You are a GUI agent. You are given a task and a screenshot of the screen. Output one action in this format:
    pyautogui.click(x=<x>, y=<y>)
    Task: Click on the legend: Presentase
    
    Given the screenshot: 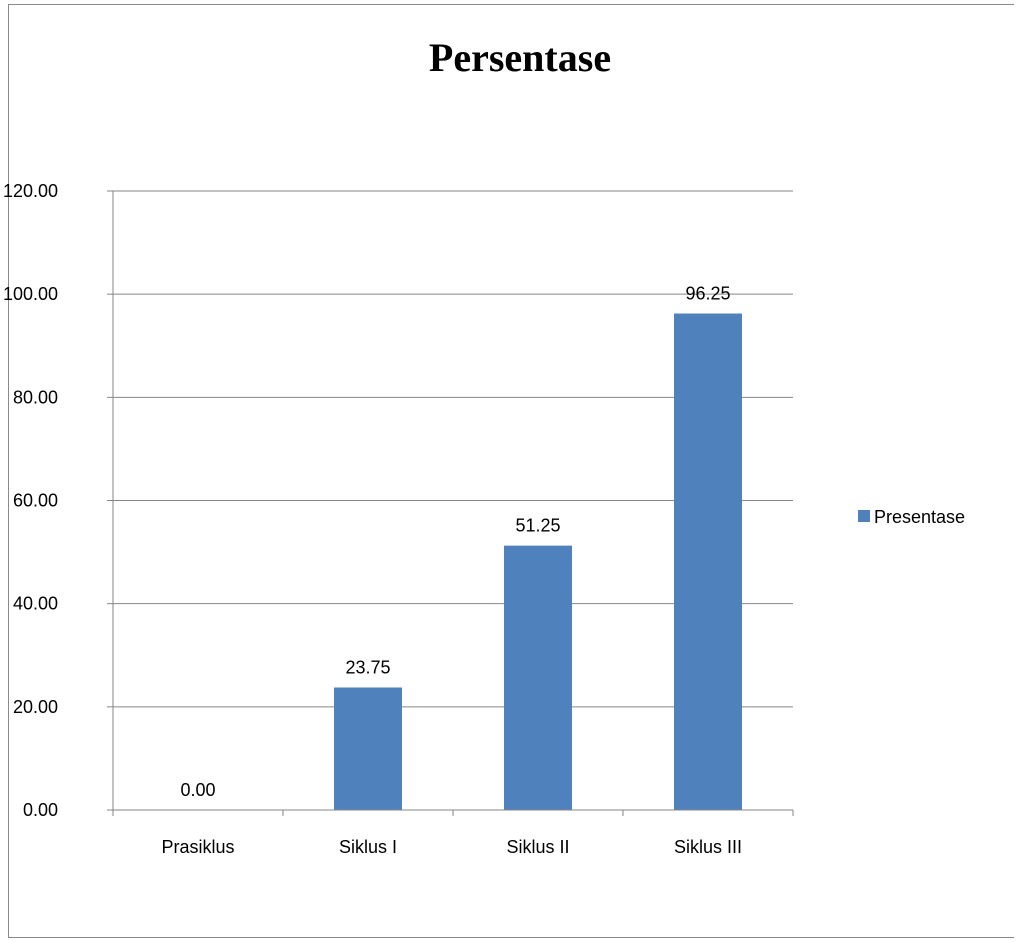 What is the action you would take?
    pyautogui.click(x=911, y=517)
    